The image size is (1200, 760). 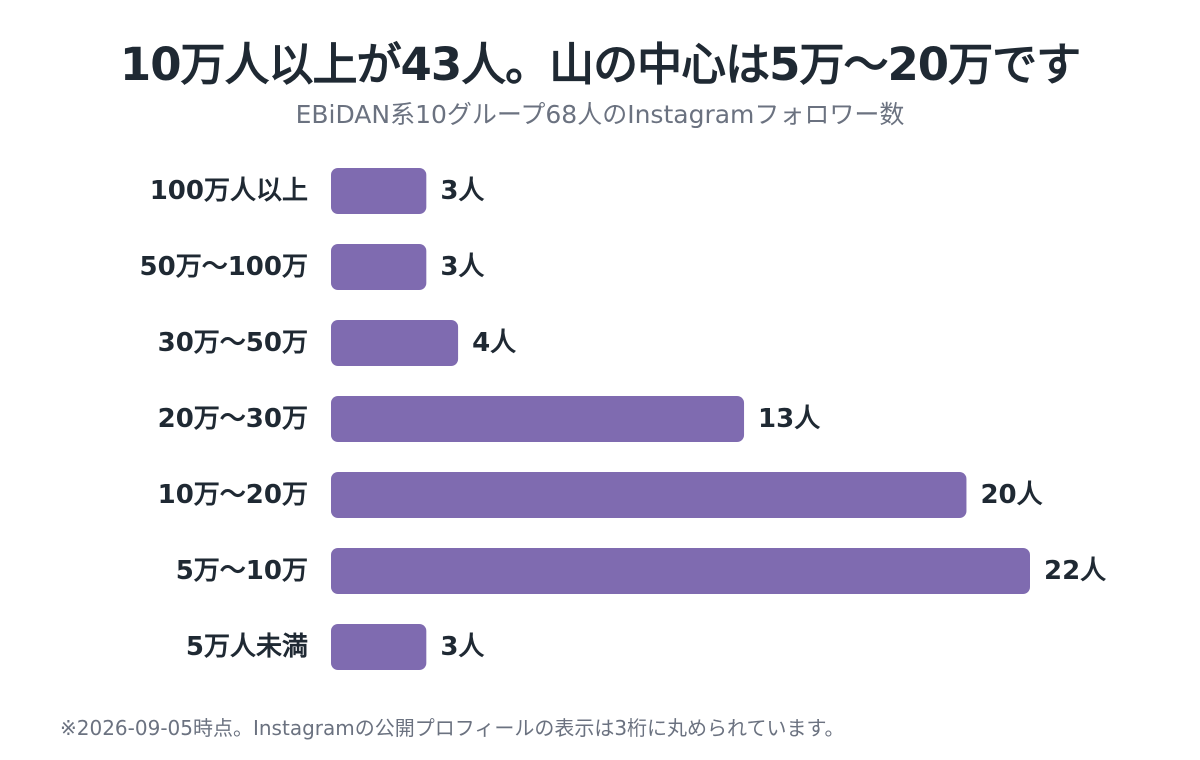 What do you see at coordinates (233, 495) in the screenshot?
I see `category-label: 10万〜20万` at bounding box center [233, 495].